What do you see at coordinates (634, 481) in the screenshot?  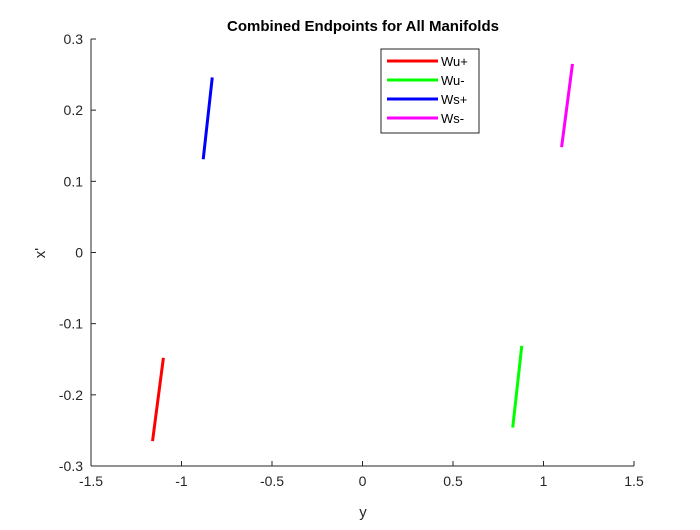 I see `x-tick-label: 1.5` at bounding box center [634, 481].